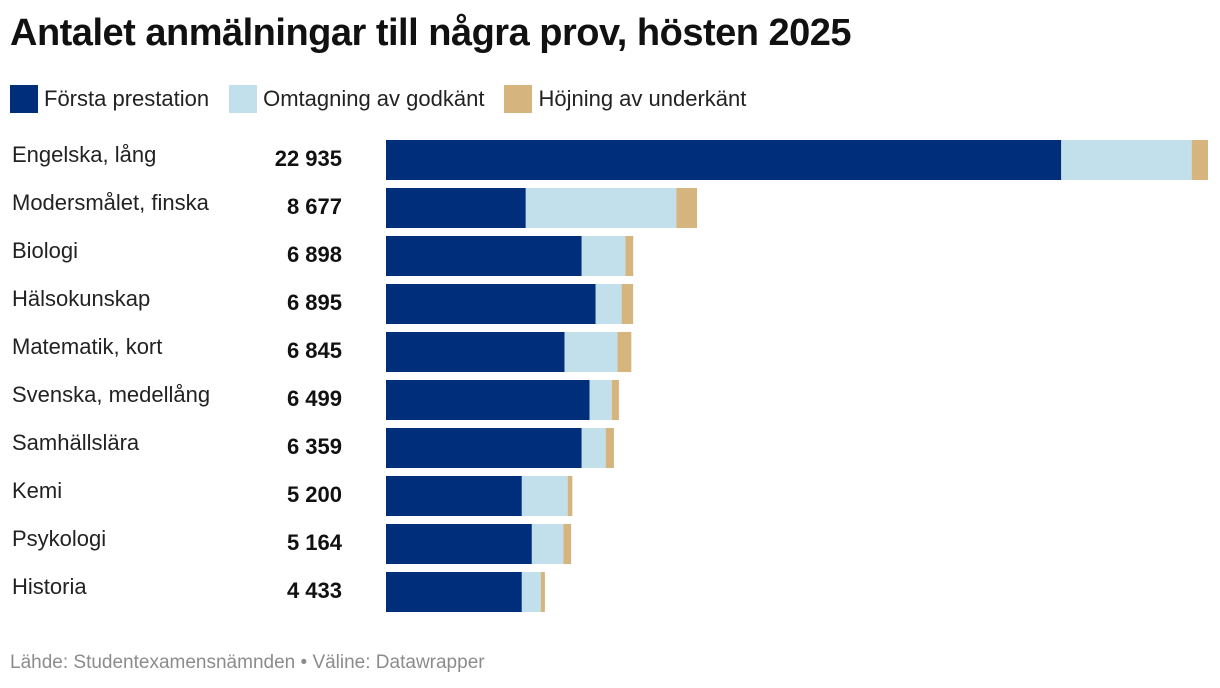 The width and height of the screenshot is (1220, 688). I want to click on legend-label-retake-passed: Omtagning av godkänt, so click(374, 98).